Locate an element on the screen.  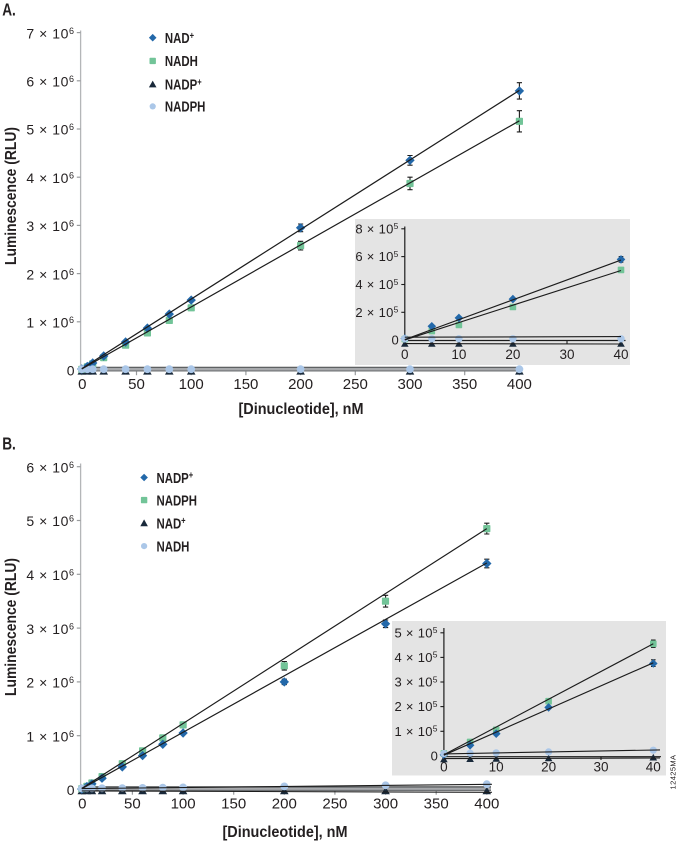
svg-text: 6 × 105 is located at coordinates (376, 256).